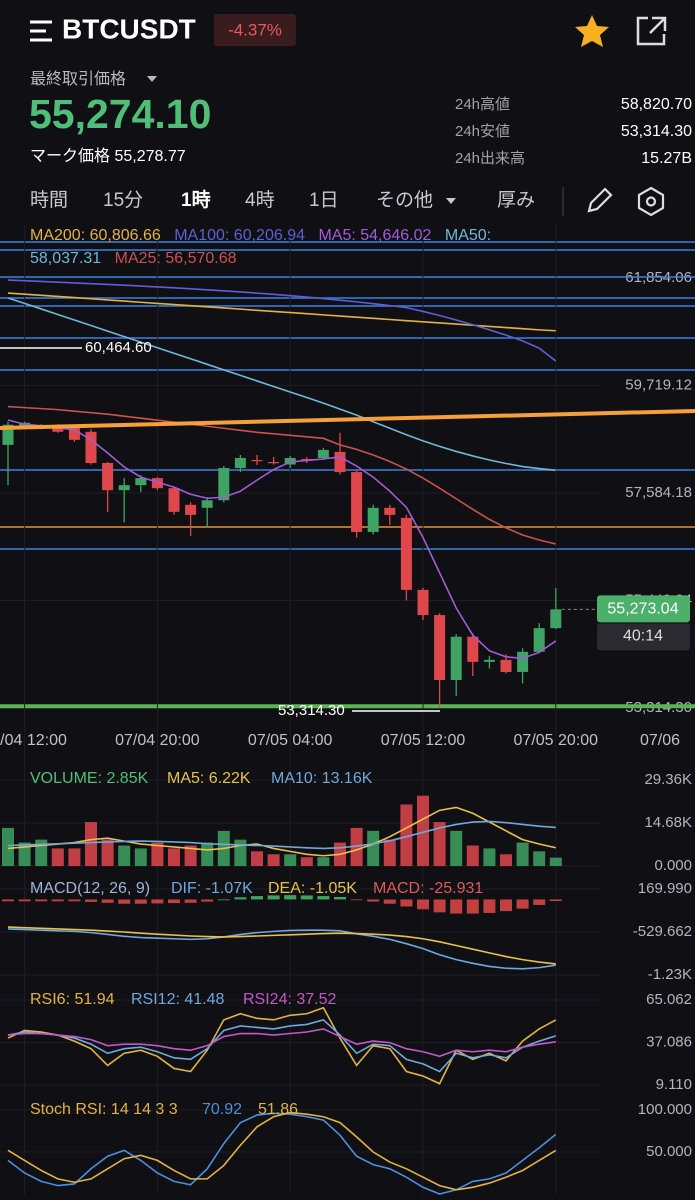  What do you see at coordinates (209, 778) in the screenshot?
I see `legend-item: MA5: 6.22K` at bounding box center [209, 778].